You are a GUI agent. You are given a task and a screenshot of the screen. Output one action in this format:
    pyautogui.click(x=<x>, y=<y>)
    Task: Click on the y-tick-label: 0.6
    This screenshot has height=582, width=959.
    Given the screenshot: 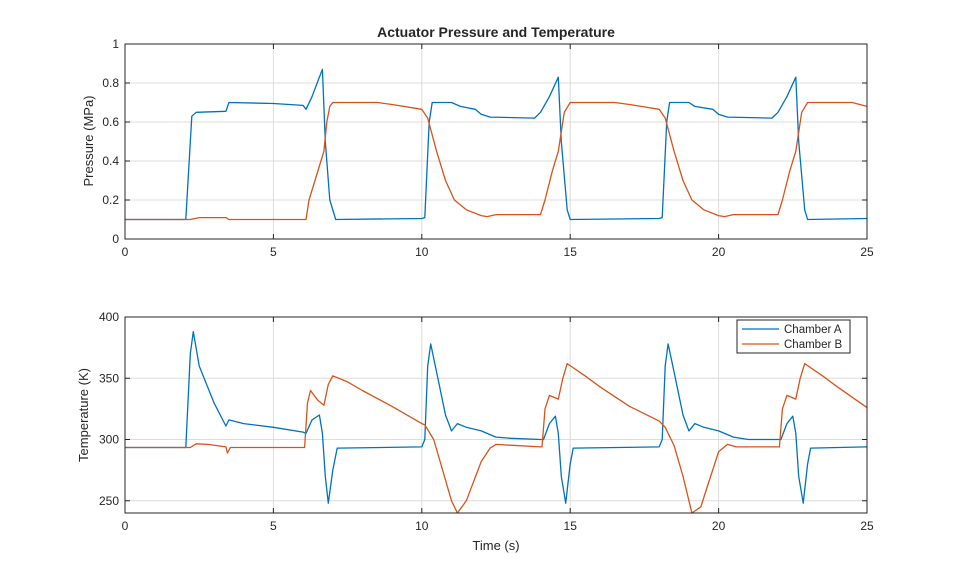 What is the action you would take?
    pyautogui.click(x=110, y=122)
    